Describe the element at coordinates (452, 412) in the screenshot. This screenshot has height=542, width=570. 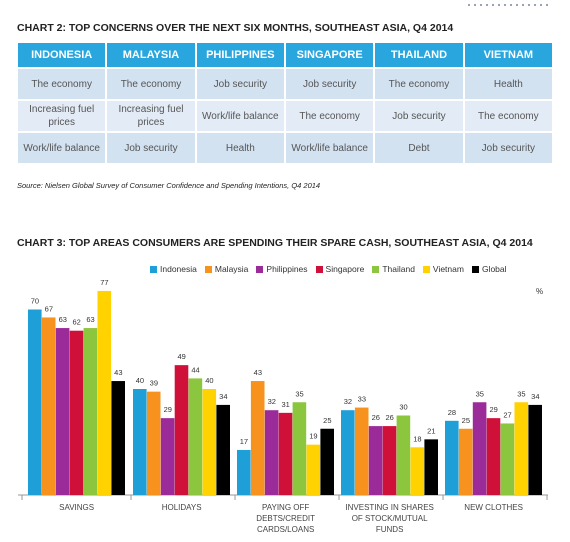
I see `data-label: 28` at that location.